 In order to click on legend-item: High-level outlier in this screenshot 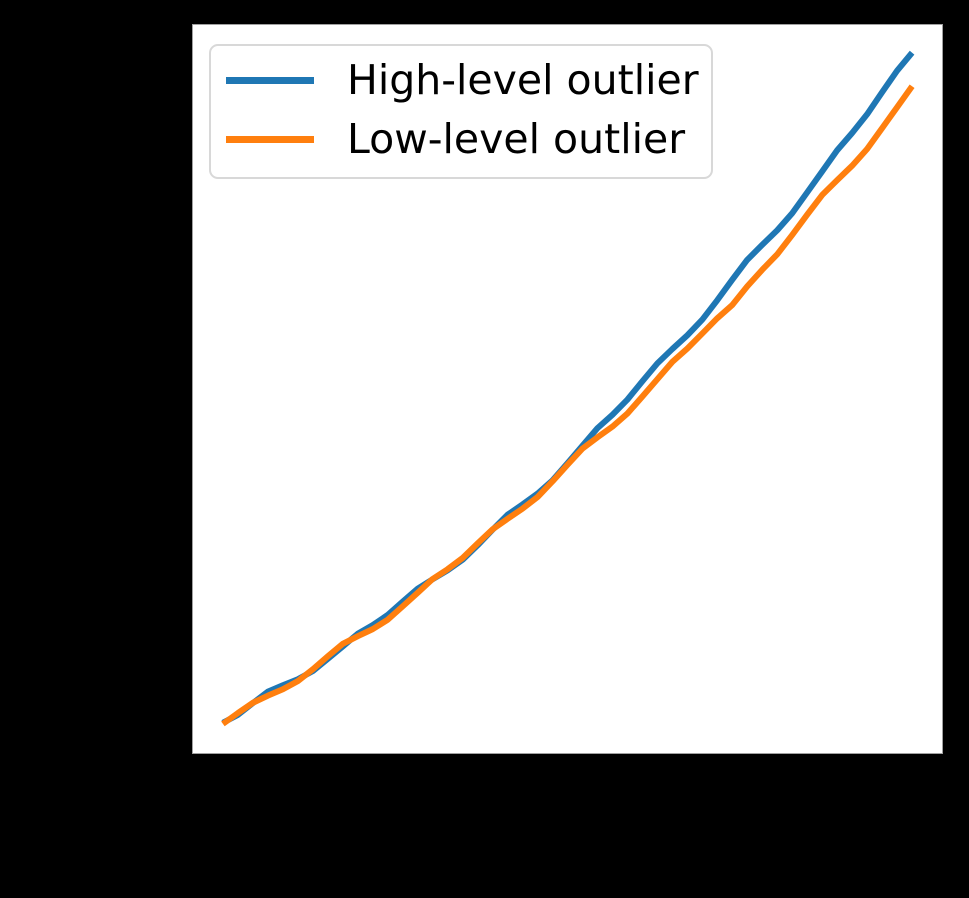, I will do `click(468, 80)`.